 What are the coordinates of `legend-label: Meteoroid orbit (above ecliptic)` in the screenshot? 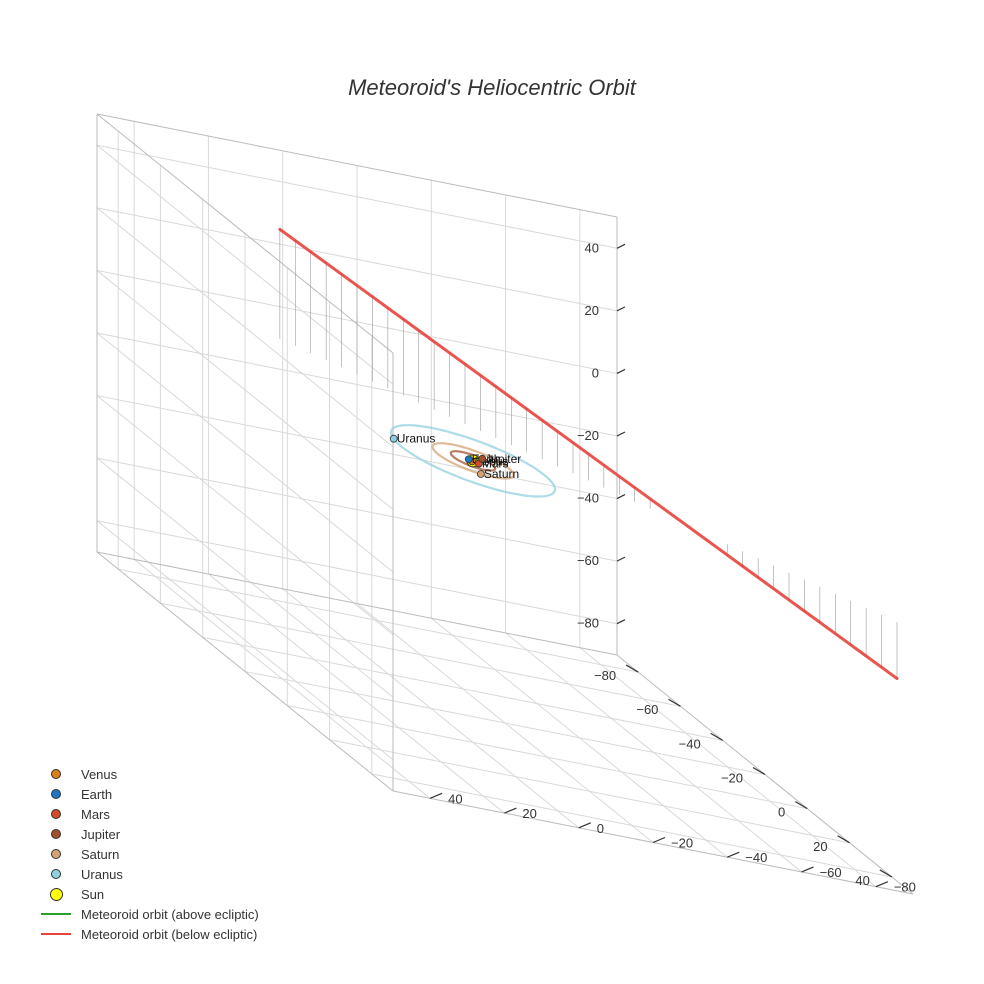 It's located at (170, 914).